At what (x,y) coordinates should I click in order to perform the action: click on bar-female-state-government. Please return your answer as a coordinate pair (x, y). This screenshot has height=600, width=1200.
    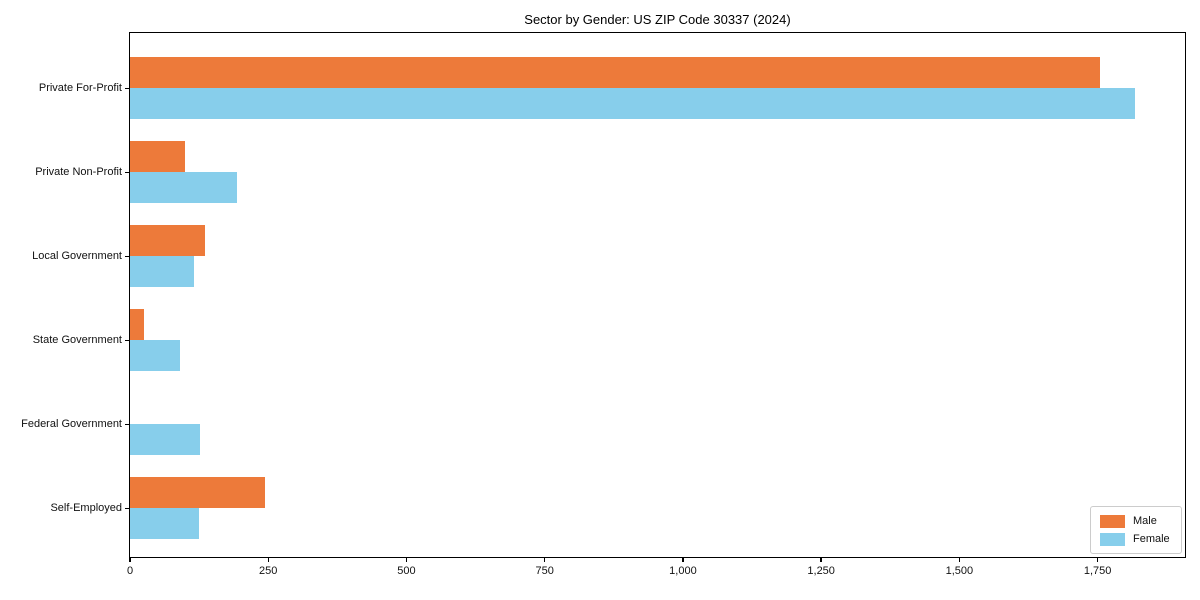
    Looking at the image, I should click on (155, 356).